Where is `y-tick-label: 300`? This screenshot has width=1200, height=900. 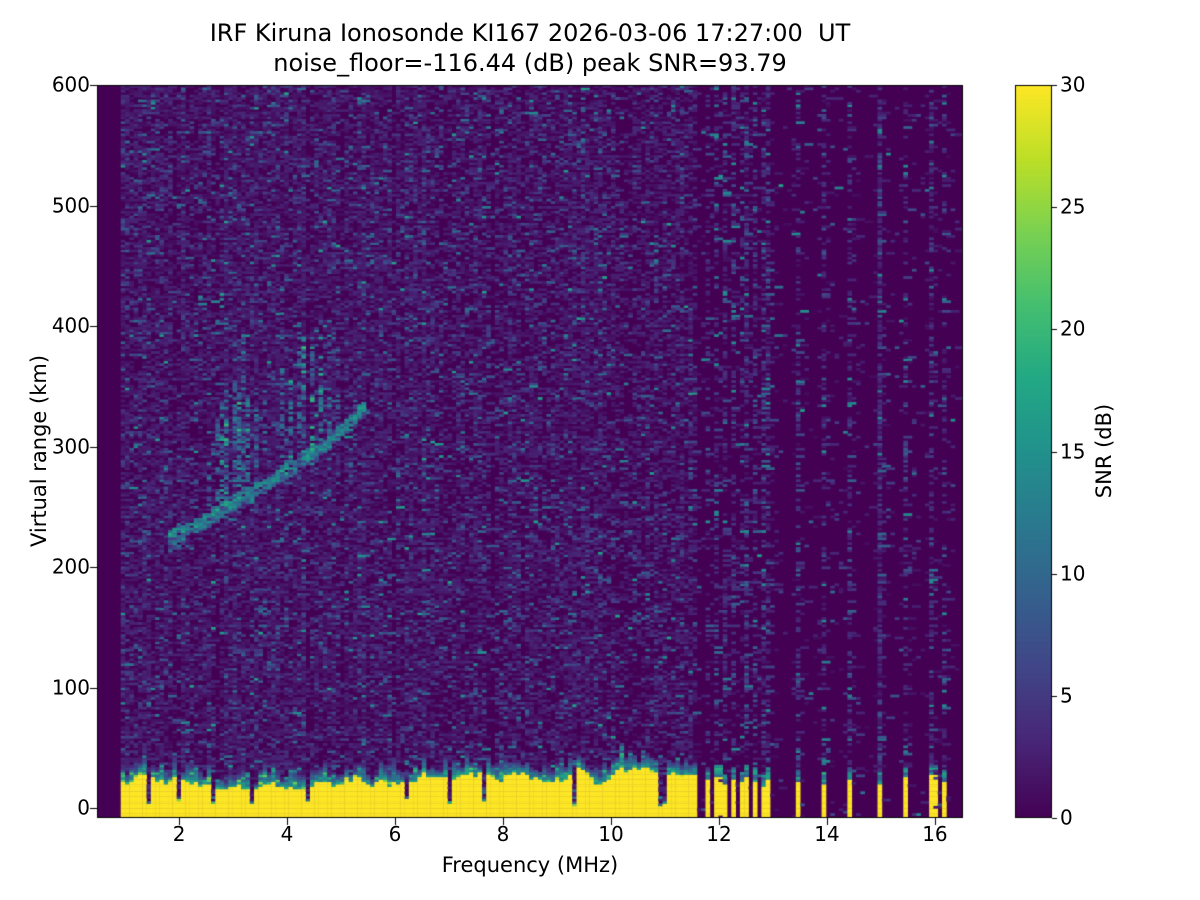
y-tick-label: 300 is located at coordinates (70, 446).